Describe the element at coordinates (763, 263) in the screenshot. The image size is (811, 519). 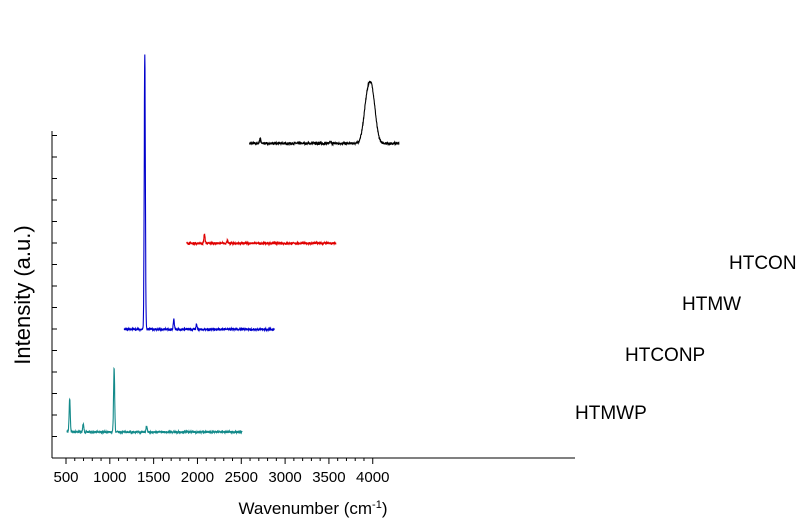
I see `series-label-htcon: HTCON` at that location.